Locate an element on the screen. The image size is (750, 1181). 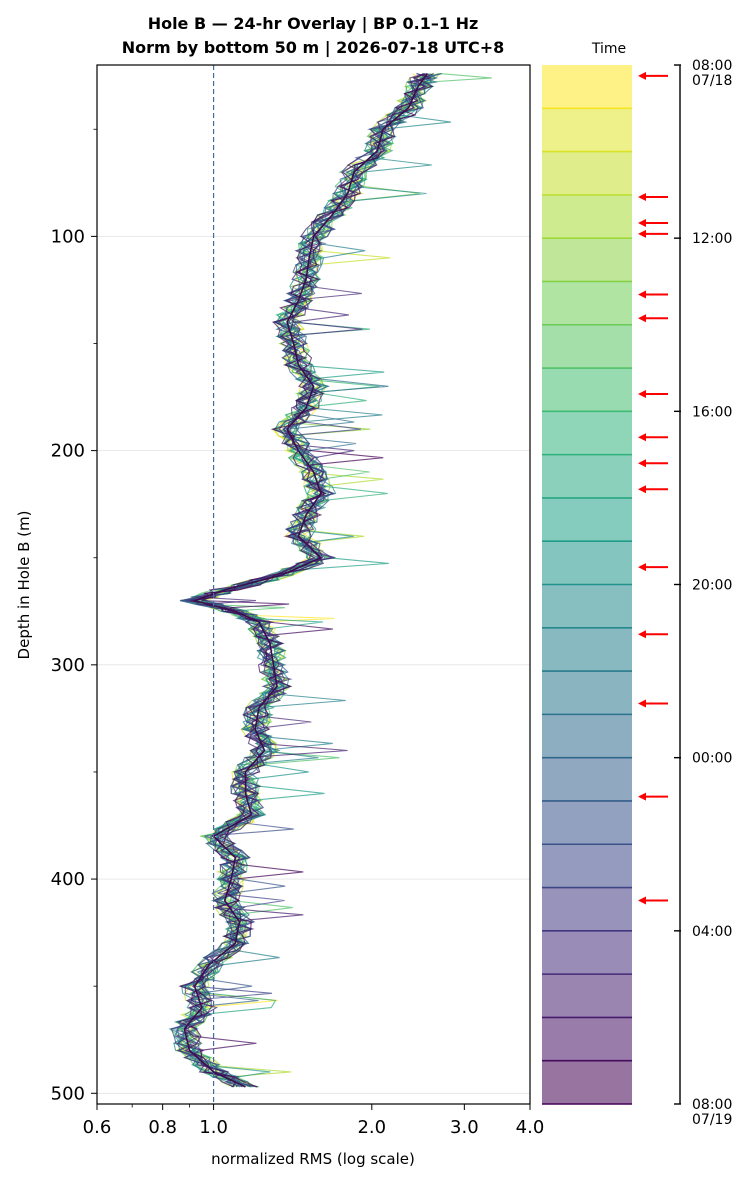
y-tick-label: 300 is located at coordinates (68, 665).